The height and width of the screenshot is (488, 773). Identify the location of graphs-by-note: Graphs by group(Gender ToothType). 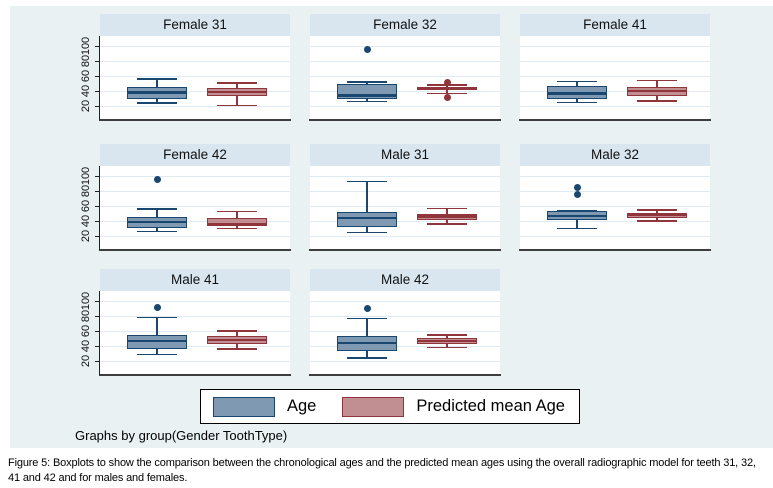
(181, 435).